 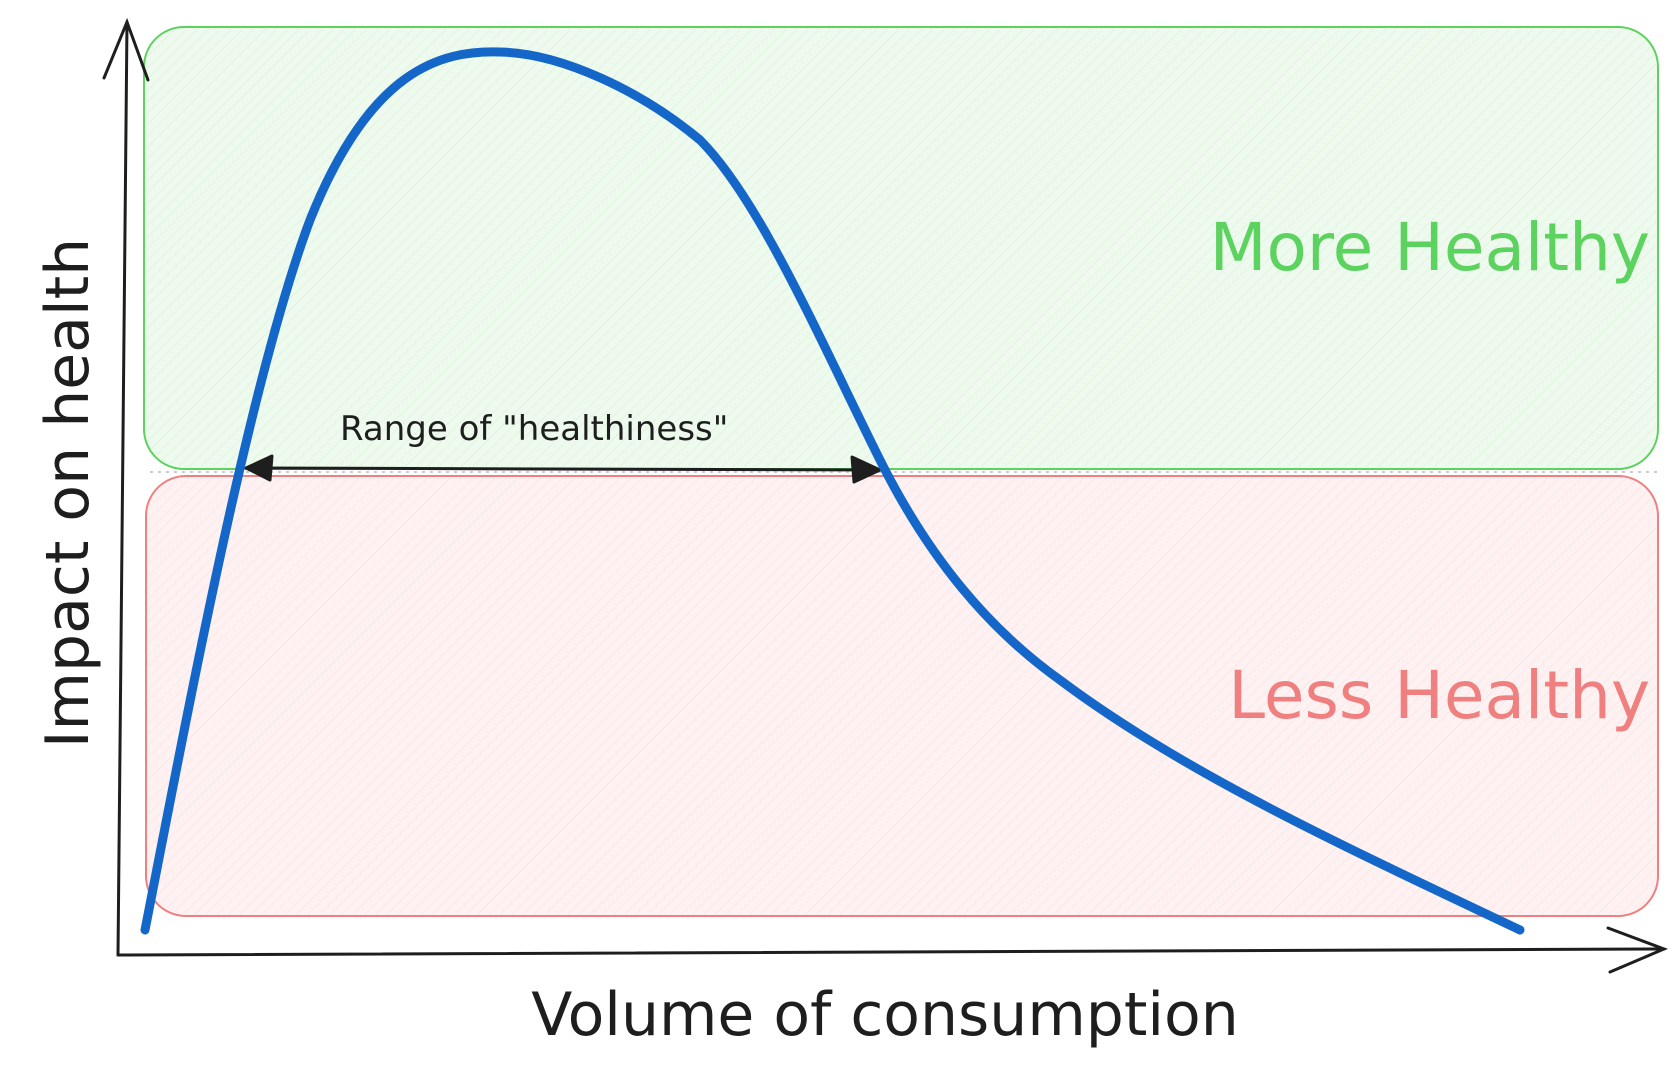 What do you see at coordinates (1637, 950) in the screenshot?
I see `x-axis-arrowhead` at bounding box center [1637, 950].